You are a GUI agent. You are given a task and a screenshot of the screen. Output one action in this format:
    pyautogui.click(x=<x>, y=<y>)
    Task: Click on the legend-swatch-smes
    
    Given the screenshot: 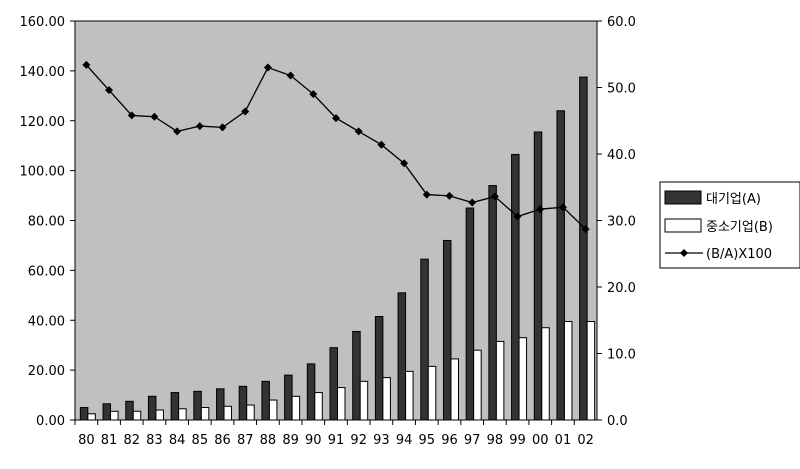 What is the action you would take?
    pyautogui.click(x=683, y=225)
    